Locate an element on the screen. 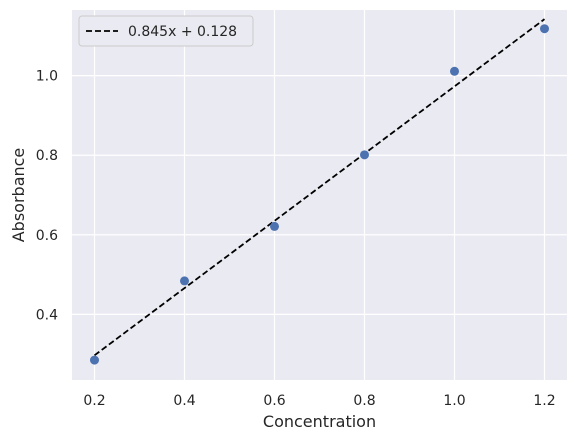 This screenshot has width=577, height=441. x-tick-label: 0.8 is located at coordinates (364, 401).